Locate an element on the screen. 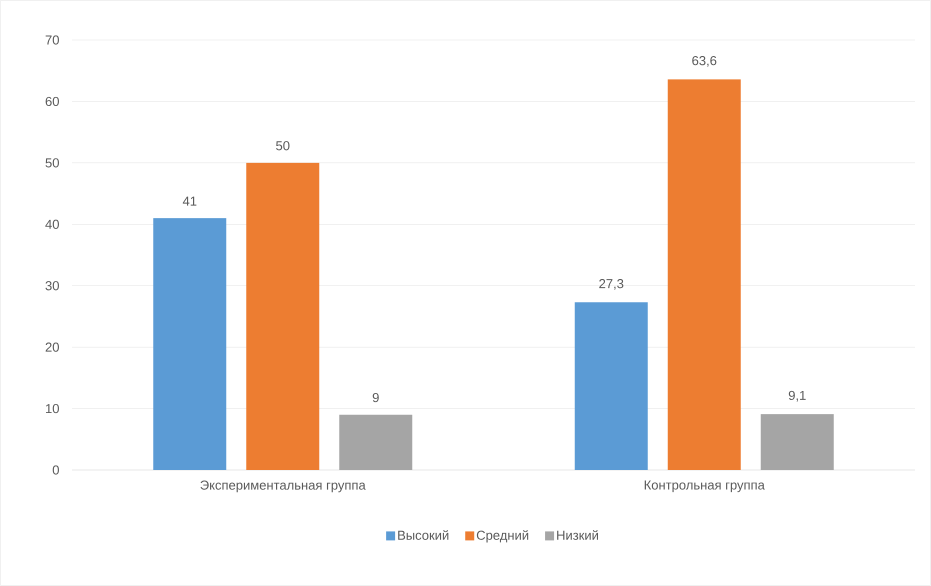  x-tick-label: Экспериментальная группа is located at coordinates (283, 486).